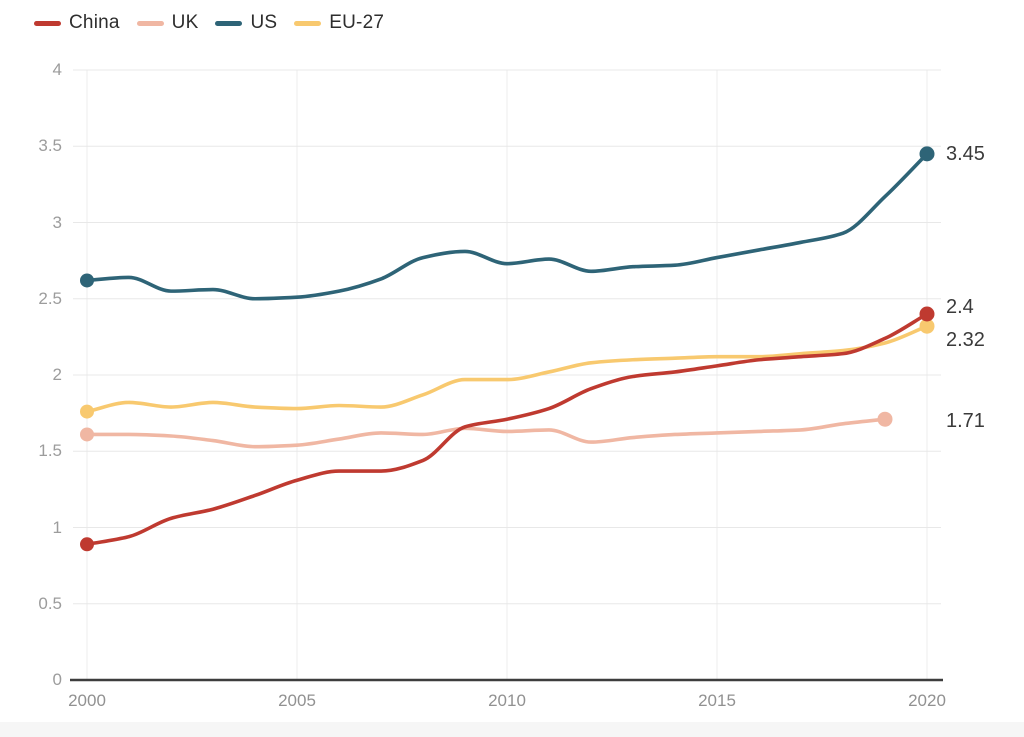 The height and width of the screenshot is (737, 1024). I want to click on y-tick-label: 4, so click(57, 69).